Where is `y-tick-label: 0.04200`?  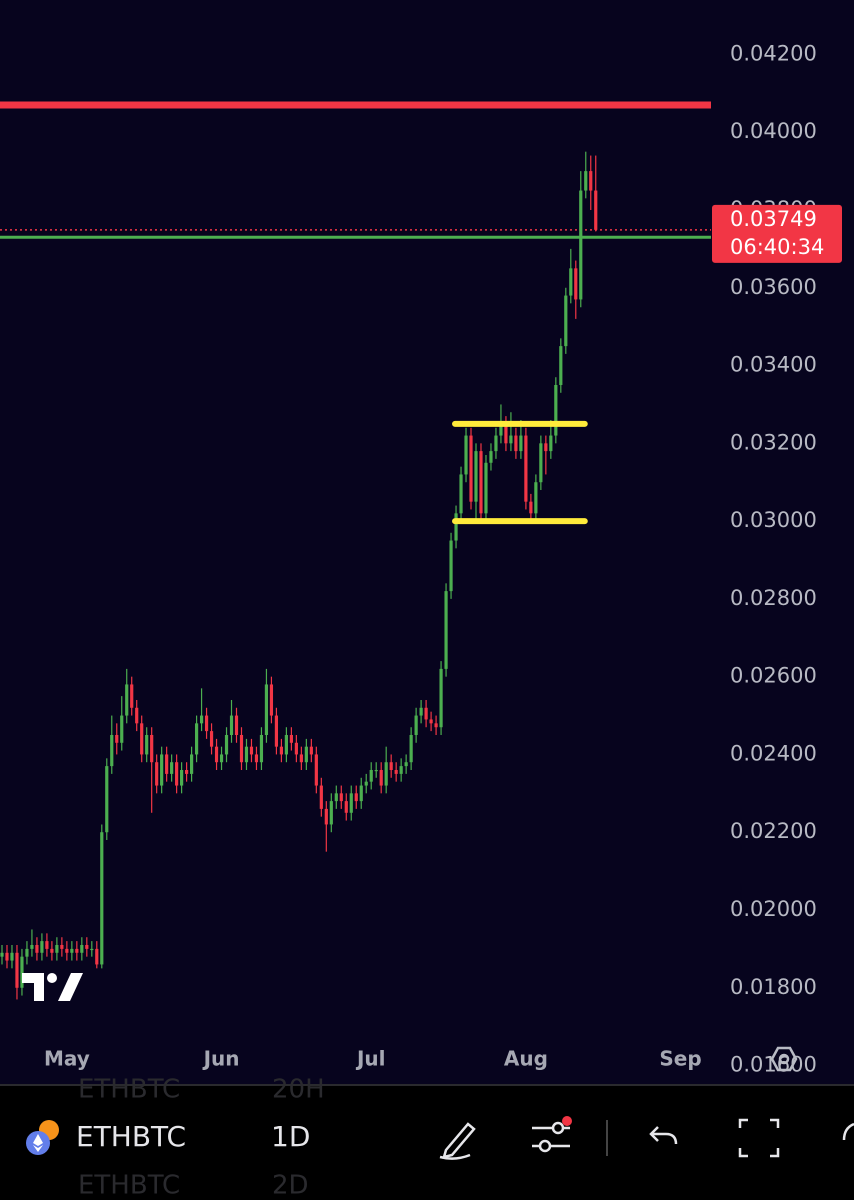
y-tick-label: 0.04200 is located at coordinates (773, 53).